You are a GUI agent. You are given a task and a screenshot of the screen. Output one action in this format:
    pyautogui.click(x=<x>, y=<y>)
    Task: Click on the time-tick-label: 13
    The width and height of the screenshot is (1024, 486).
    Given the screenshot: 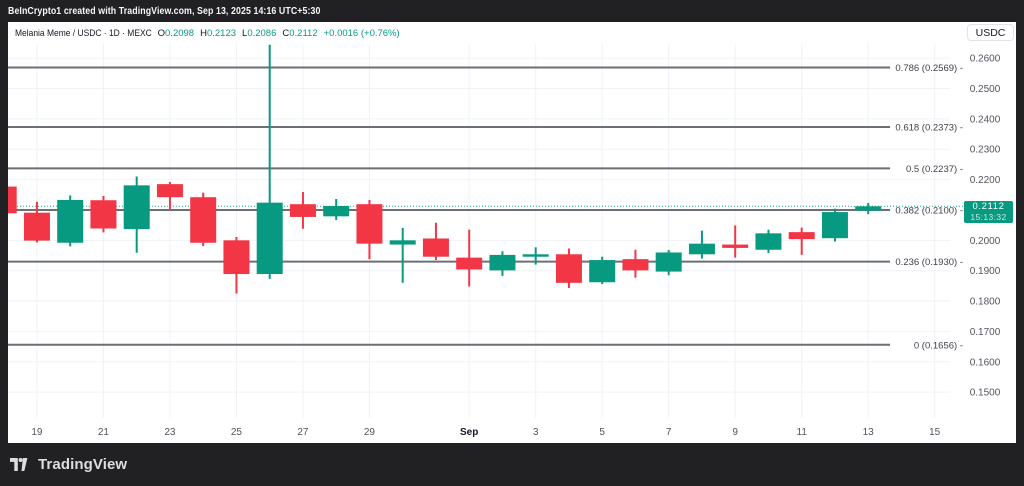 What is the action you would take?
    pyautogui.click(x=869, y=432)
    